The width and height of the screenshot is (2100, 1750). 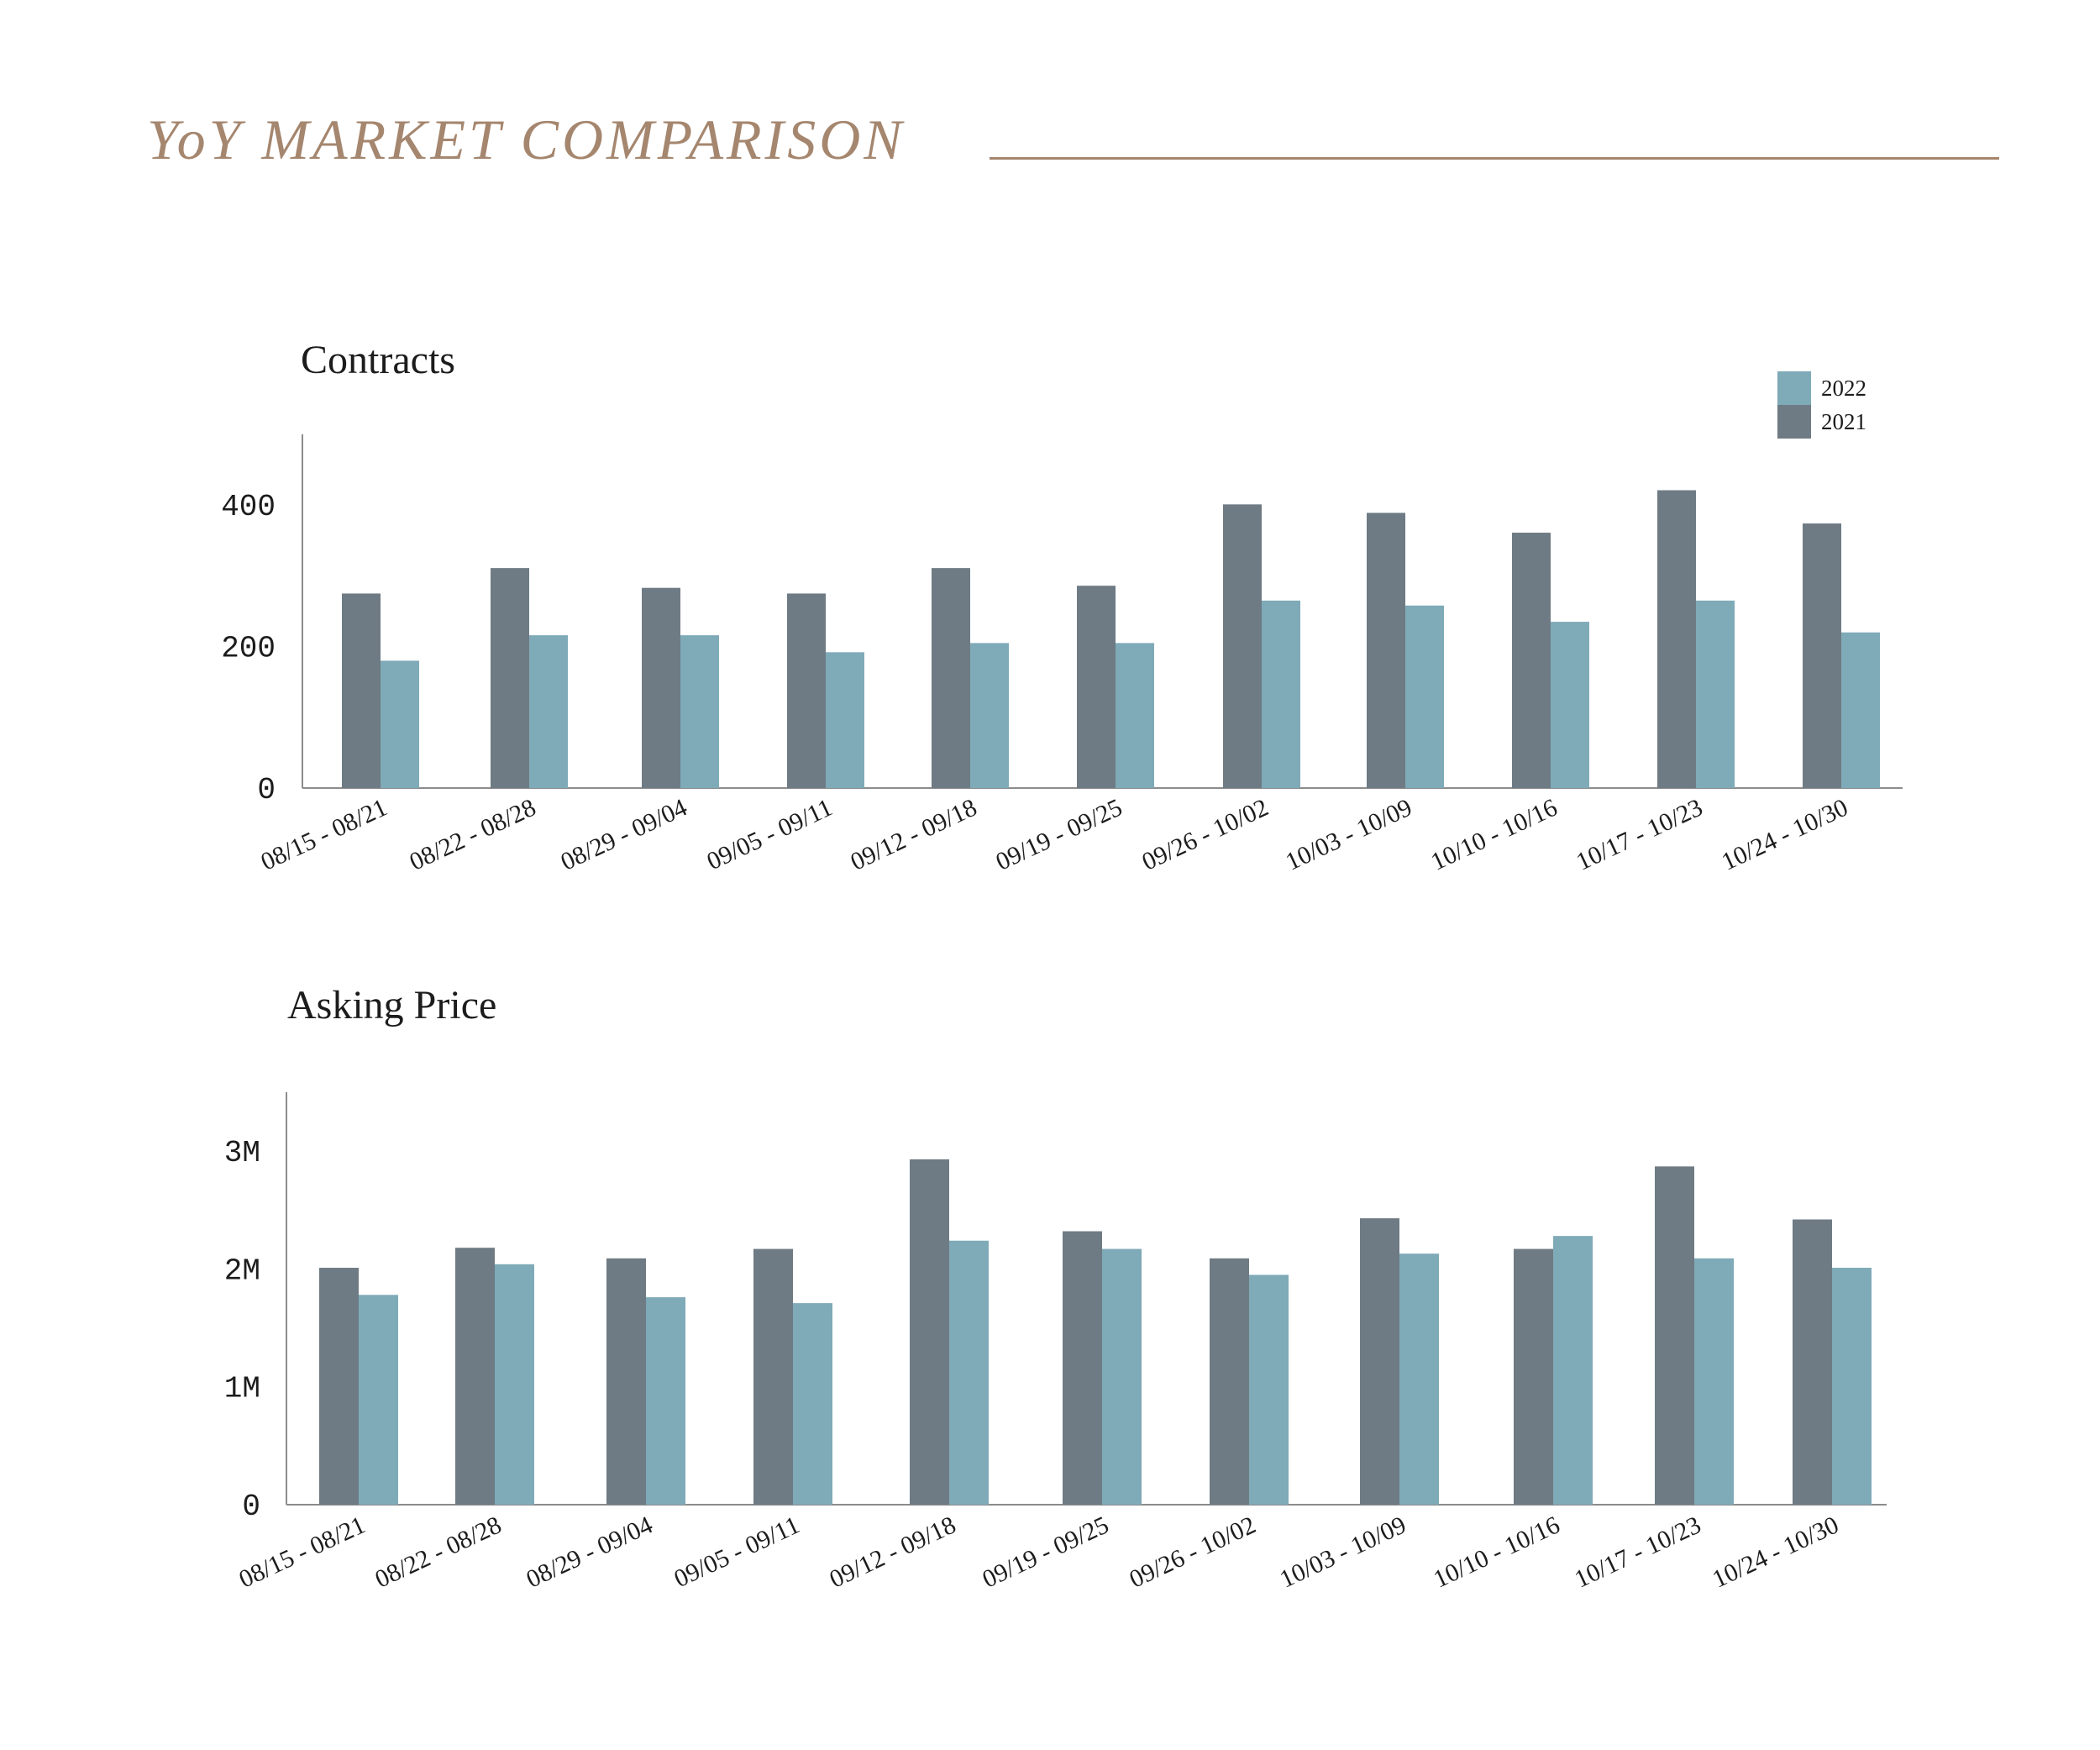 I want to click on page-title: YoY MARKET COMPARISON, so click(x=526, y=140).